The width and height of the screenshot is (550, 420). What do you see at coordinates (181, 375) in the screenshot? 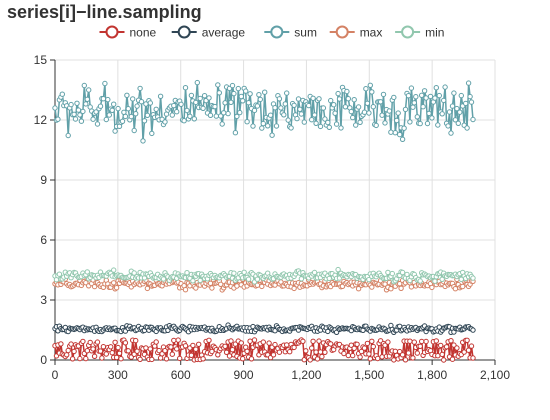
I see `x-tick-label: 600` at bounding box center [181, 375].